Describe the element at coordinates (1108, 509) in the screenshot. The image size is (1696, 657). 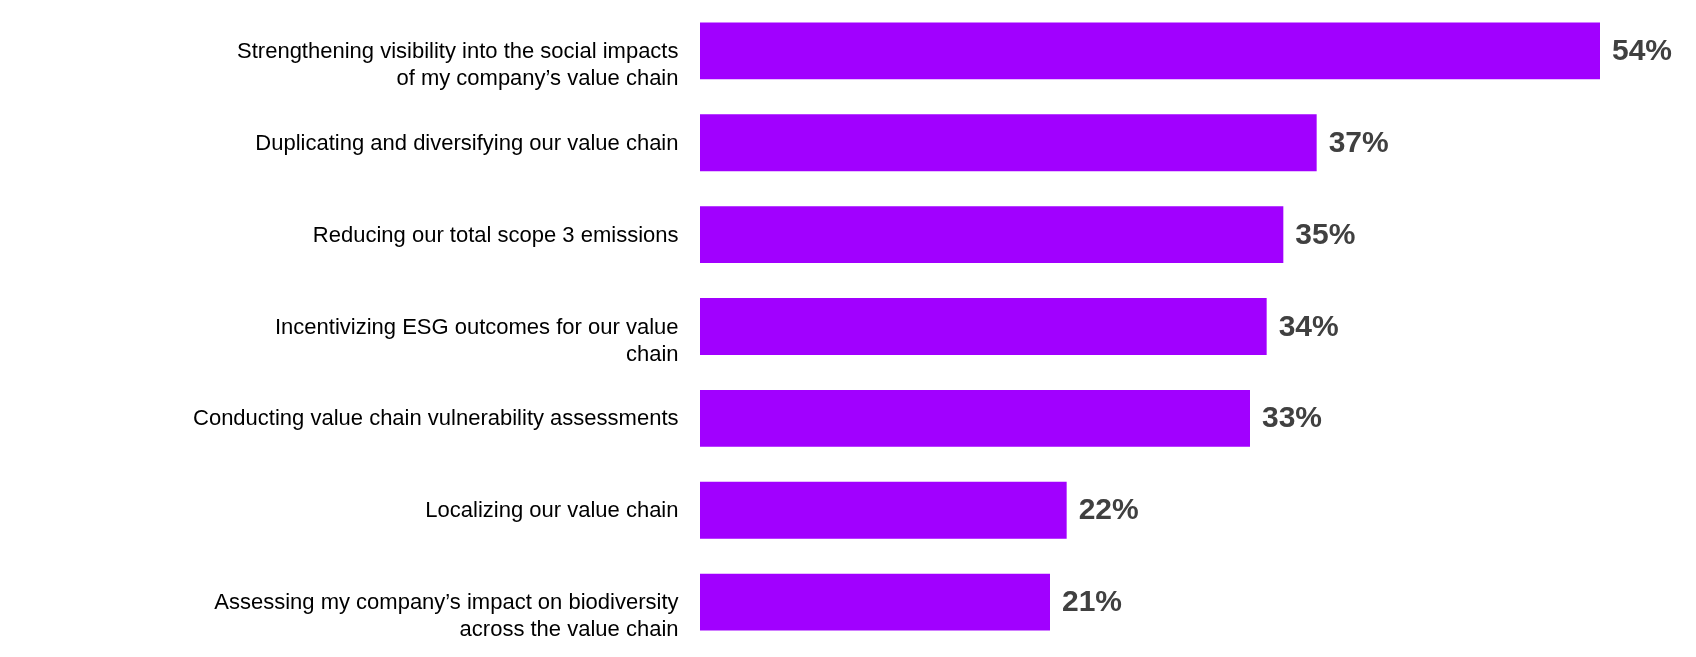
I see `data-label: 22%` at that location.